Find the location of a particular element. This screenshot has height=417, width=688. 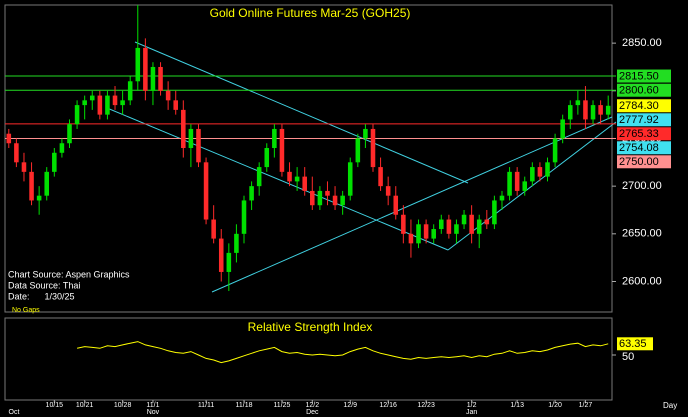

x-tick-label: 1/13 is located at coordinates (517, 405).